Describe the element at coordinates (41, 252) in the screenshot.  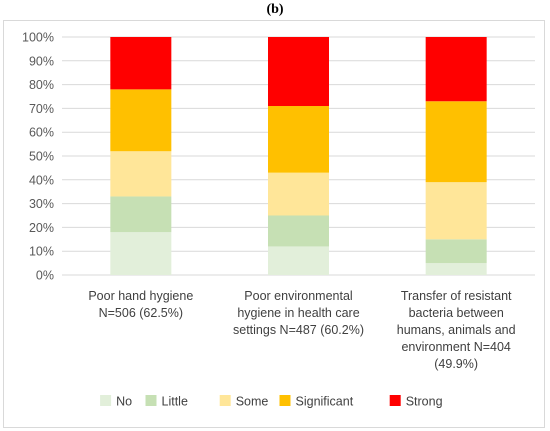
I see `y-tick-label: 10%` at that location.